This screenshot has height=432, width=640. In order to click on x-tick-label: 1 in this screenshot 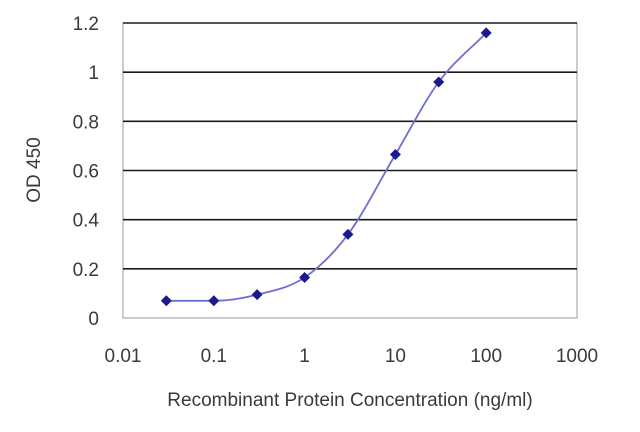, I will do `click(304, 356)`.